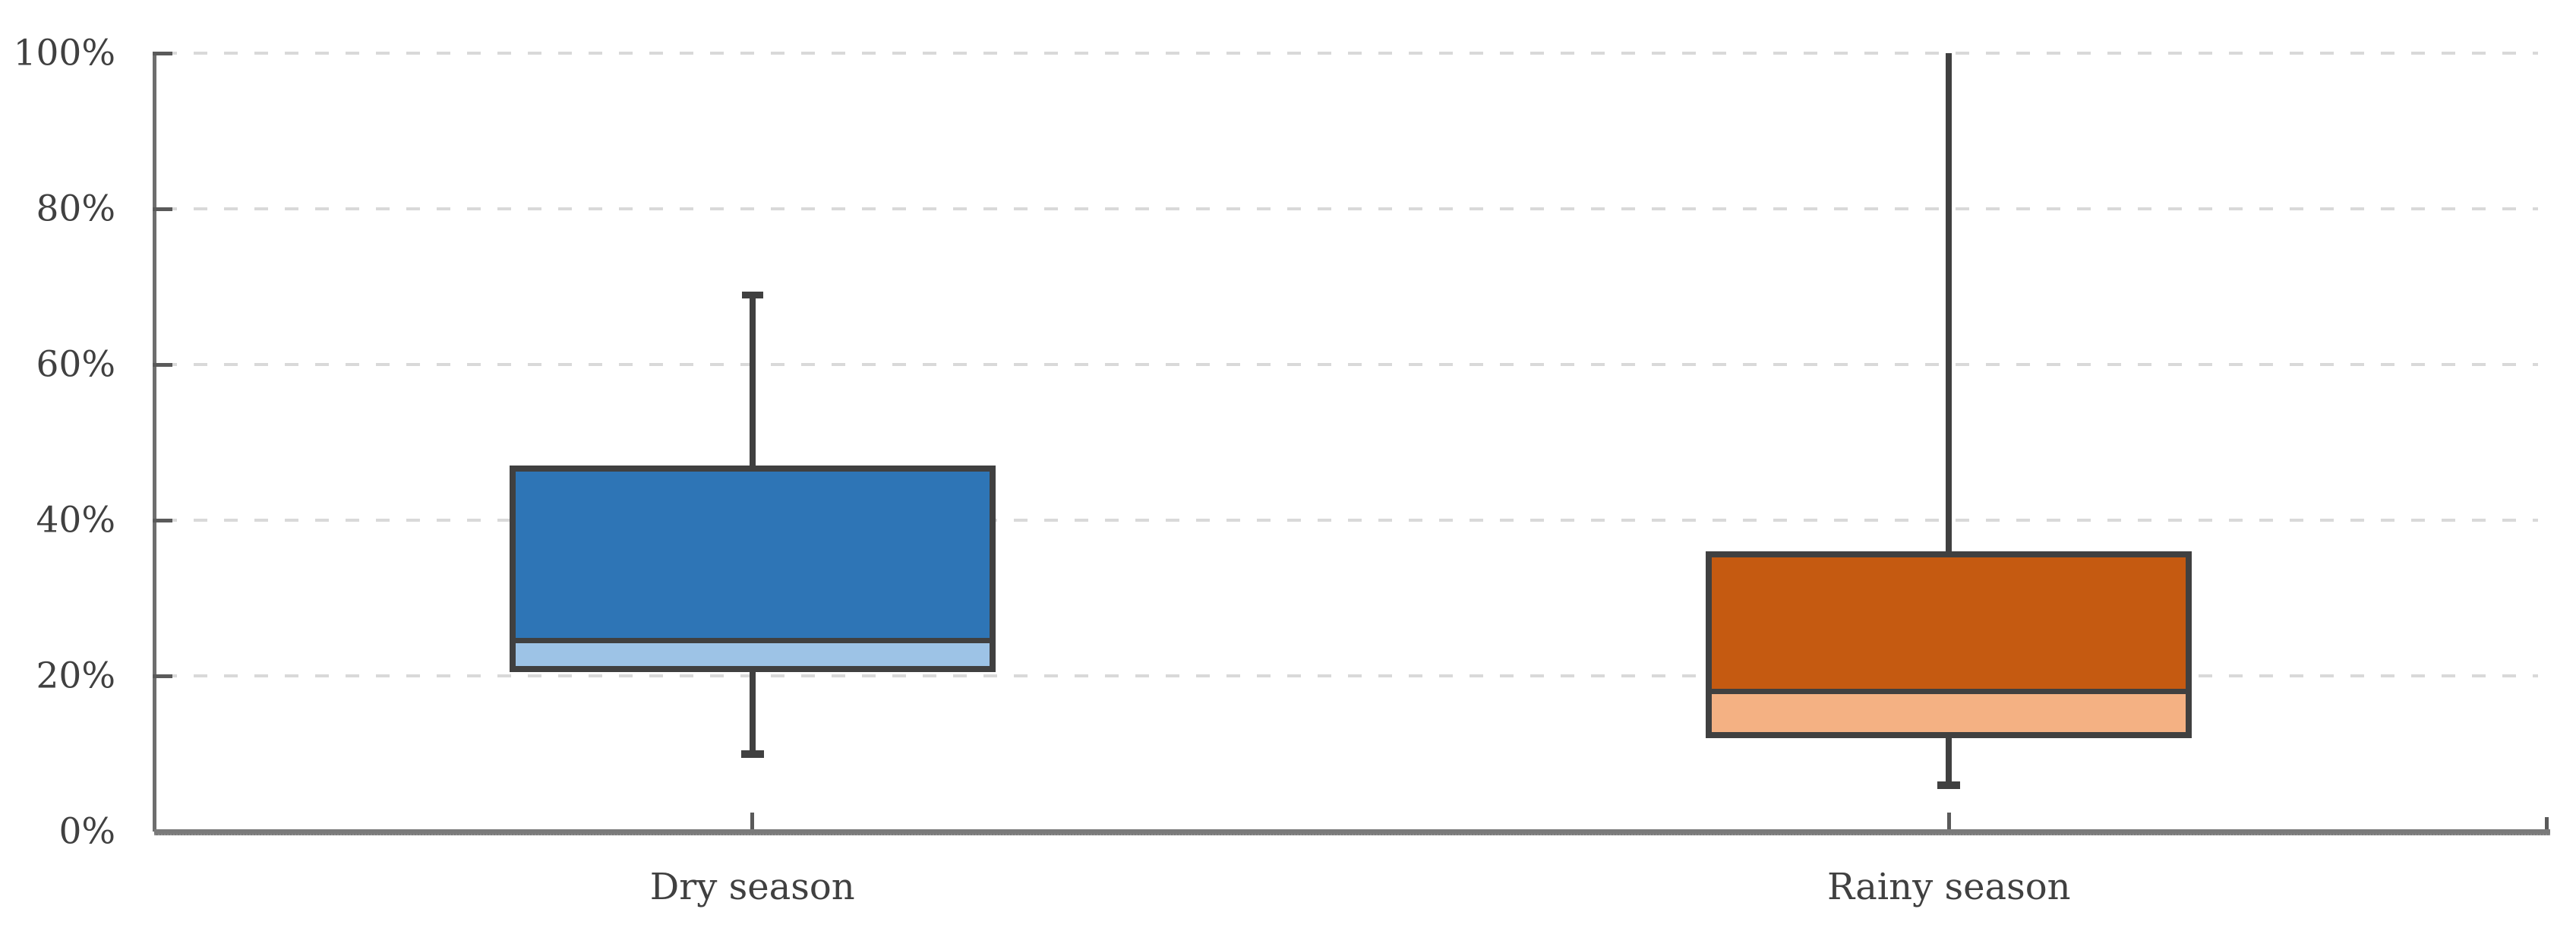 This screenshot has height=928, width=2576. Describe the element at coordinates (155, 443) in the screenshot. I see `y-axis-line` at that location.